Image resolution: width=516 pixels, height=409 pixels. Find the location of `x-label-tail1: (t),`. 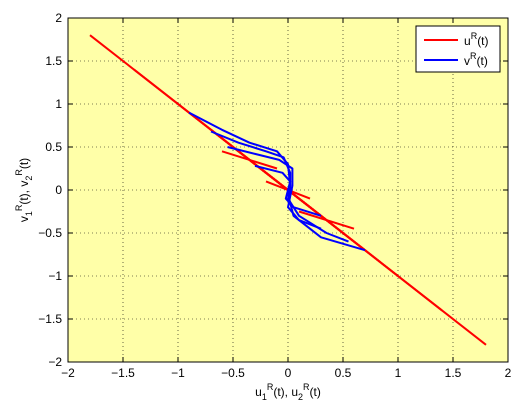

x-label-tail1: (t), is located at coordinates (282, 392).